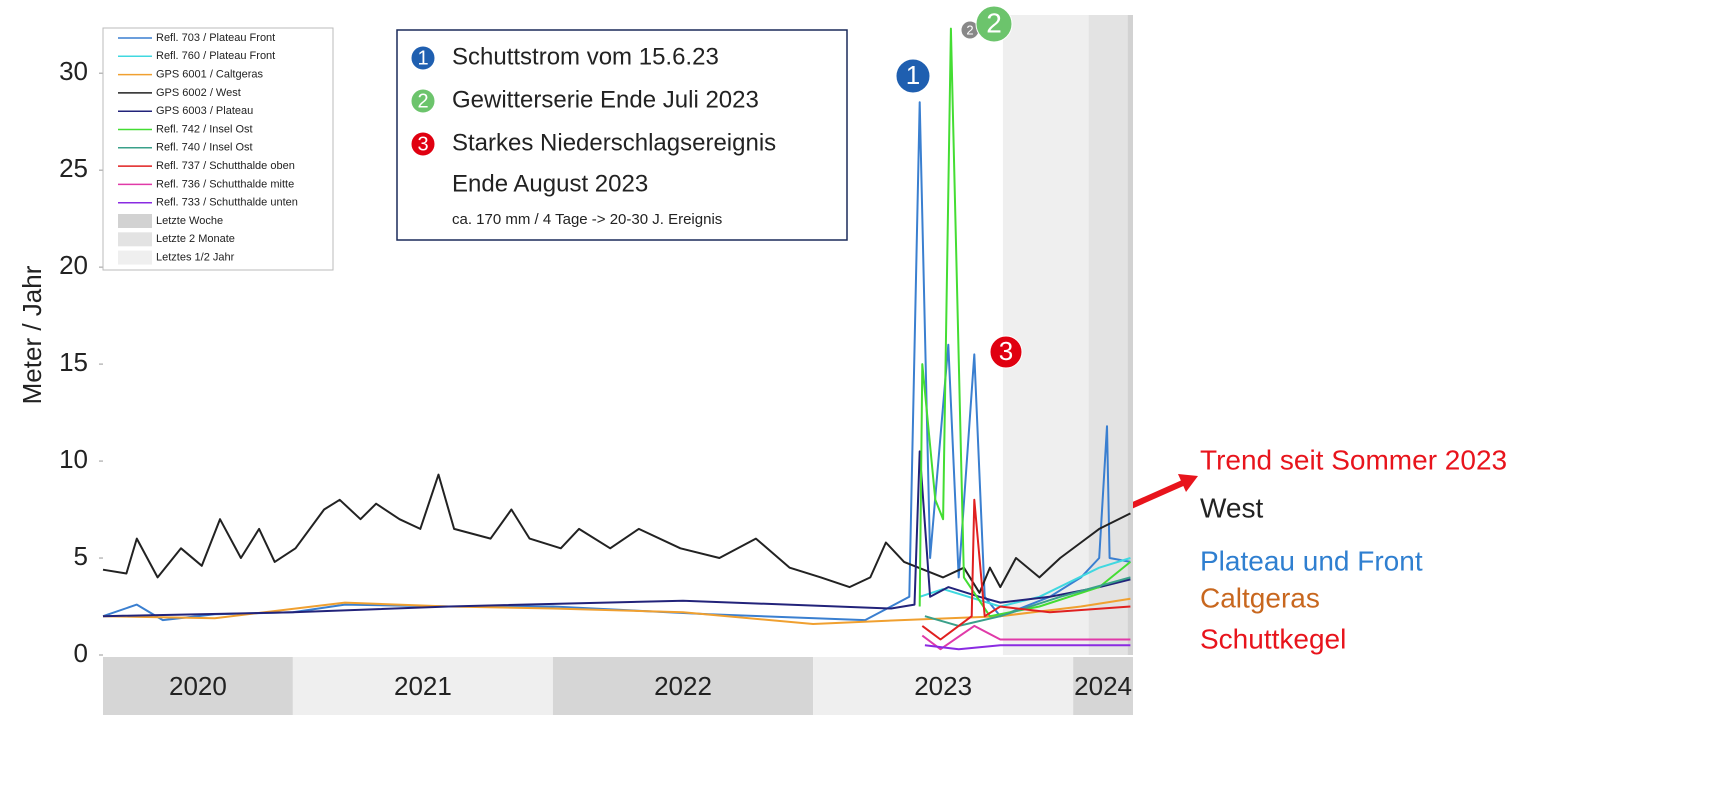 The height and width of the screenshot is (789, 1731). Describe the element at coordinates (189, 221) in the screenshot. I see `legend-label: Letzte Woche` at that location.